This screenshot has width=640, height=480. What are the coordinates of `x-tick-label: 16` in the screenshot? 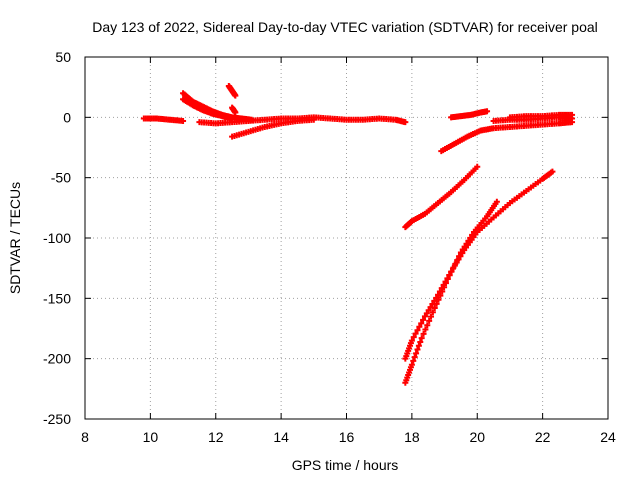 It's located at (347, 437).